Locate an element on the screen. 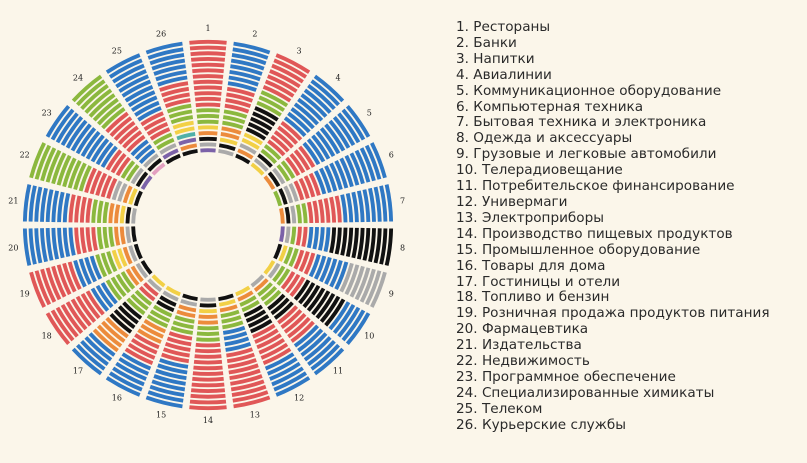 The width and height of the screenshot is (807, 463). sector-number-label: 26 is located at coordinates (161, 34).